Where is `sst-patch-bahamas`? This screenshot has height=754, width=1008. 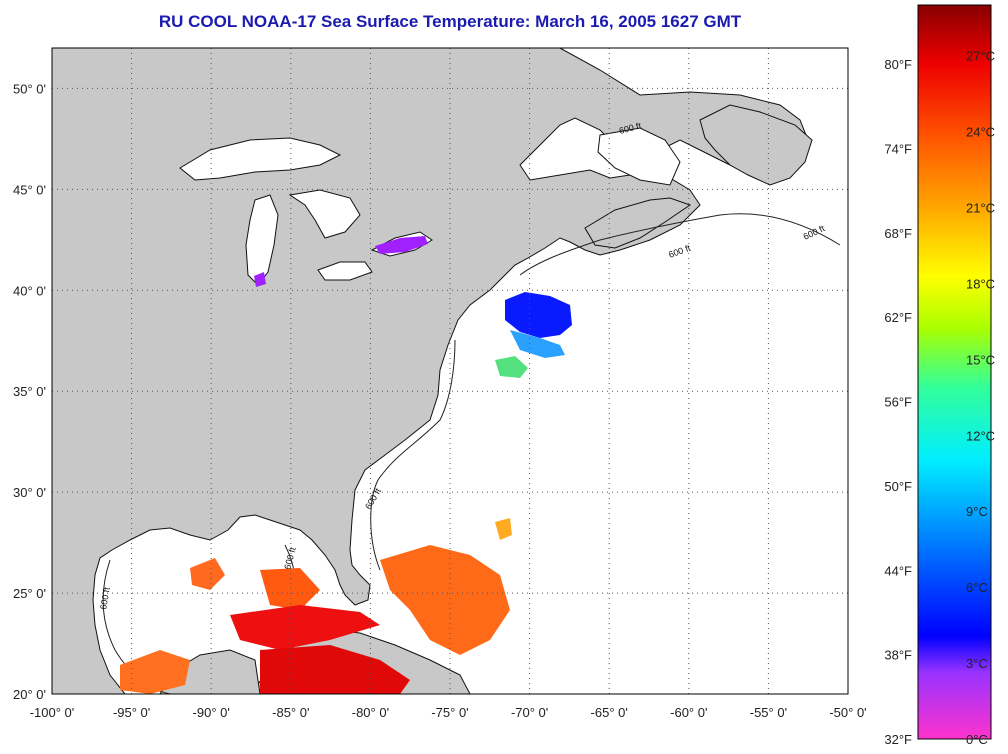
sst-patch-bahamas is located at coordinates (445, 600).